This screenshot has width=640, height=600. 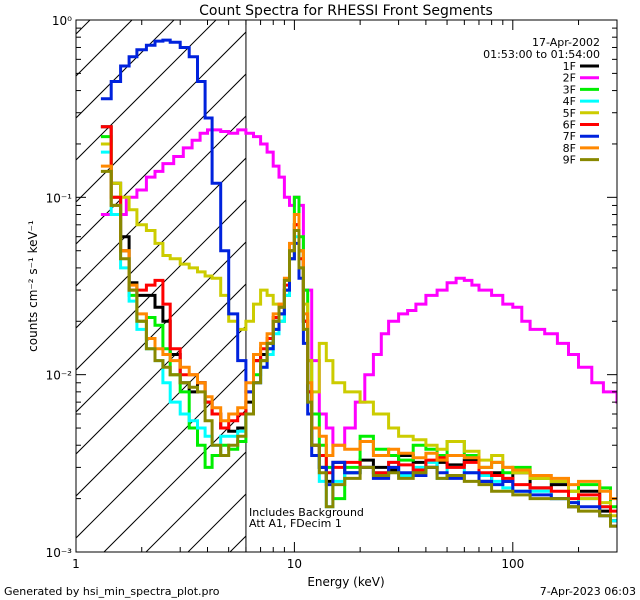 What do you see at coordinates (512, 564) in the screenshot?
I see `x-tick-label: 100` at bounding box center [512, 564].